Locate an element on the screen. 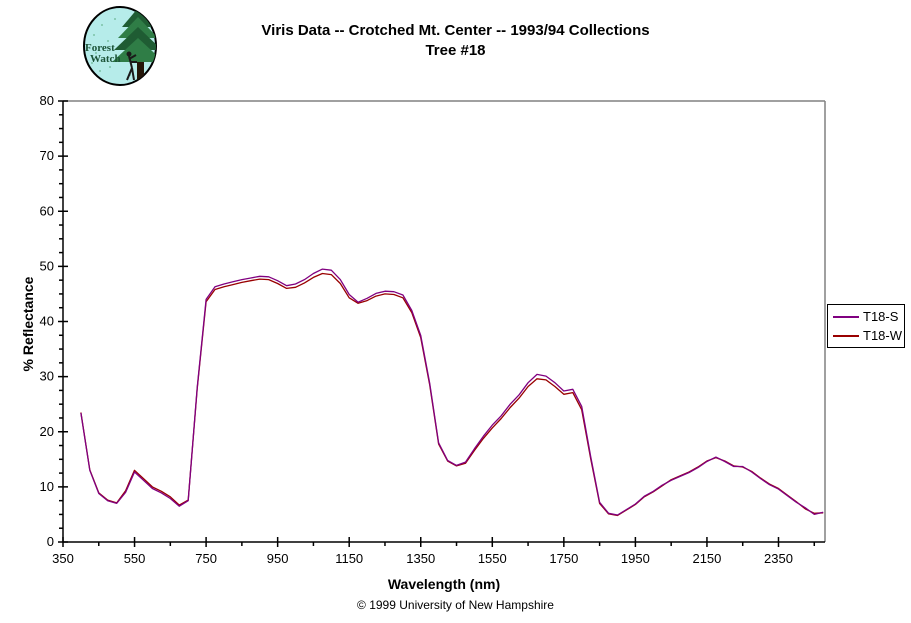 This screenshot has height=623, width=911. svg-text: 1750 is located at coordinates (563, 558).